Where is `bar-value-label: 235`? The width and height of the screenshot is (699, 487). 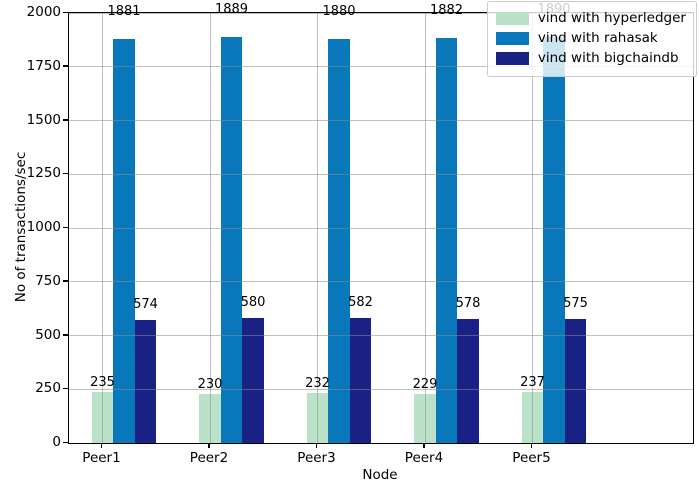 bar-value-label: 235 is located at coordinates (102, 383).